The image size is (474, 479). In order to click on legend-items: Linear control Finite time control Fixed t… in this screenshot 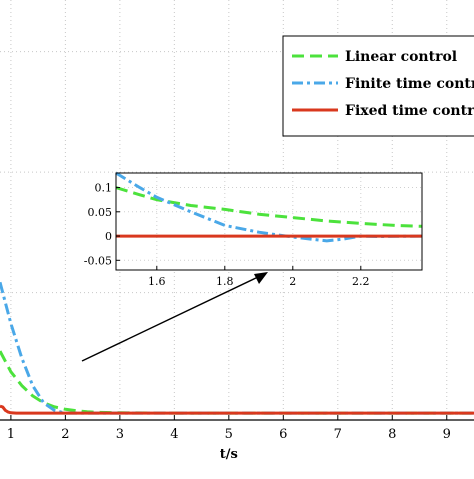, I will do `click(383, 84)`.